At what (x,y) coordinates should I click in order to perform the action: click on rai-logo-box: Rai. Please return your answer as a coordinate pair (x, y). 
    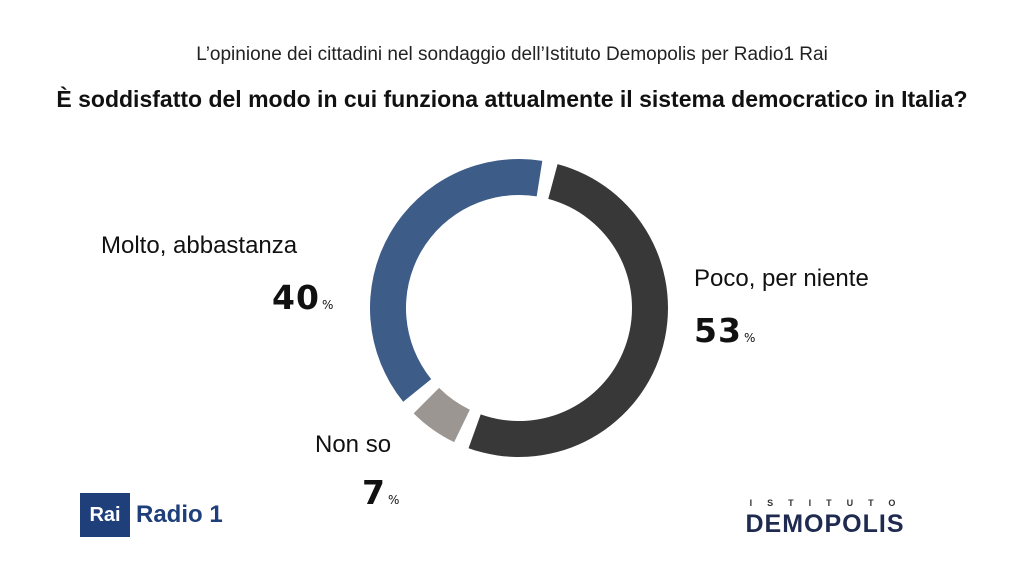
    Looking at the image, I should click on (105, 515).